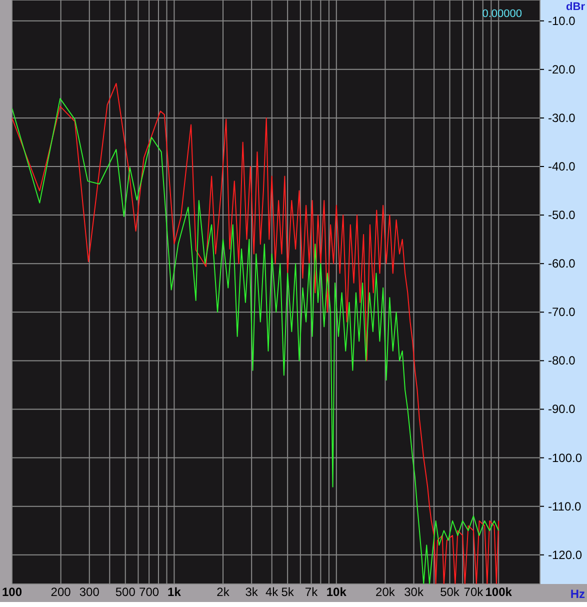 This screenshot has width=587, height=607. What do you see at coordinates (562, 69) in the screenshot?
I see `y-tick-label: -20.0` at bounding box center [562, 69].